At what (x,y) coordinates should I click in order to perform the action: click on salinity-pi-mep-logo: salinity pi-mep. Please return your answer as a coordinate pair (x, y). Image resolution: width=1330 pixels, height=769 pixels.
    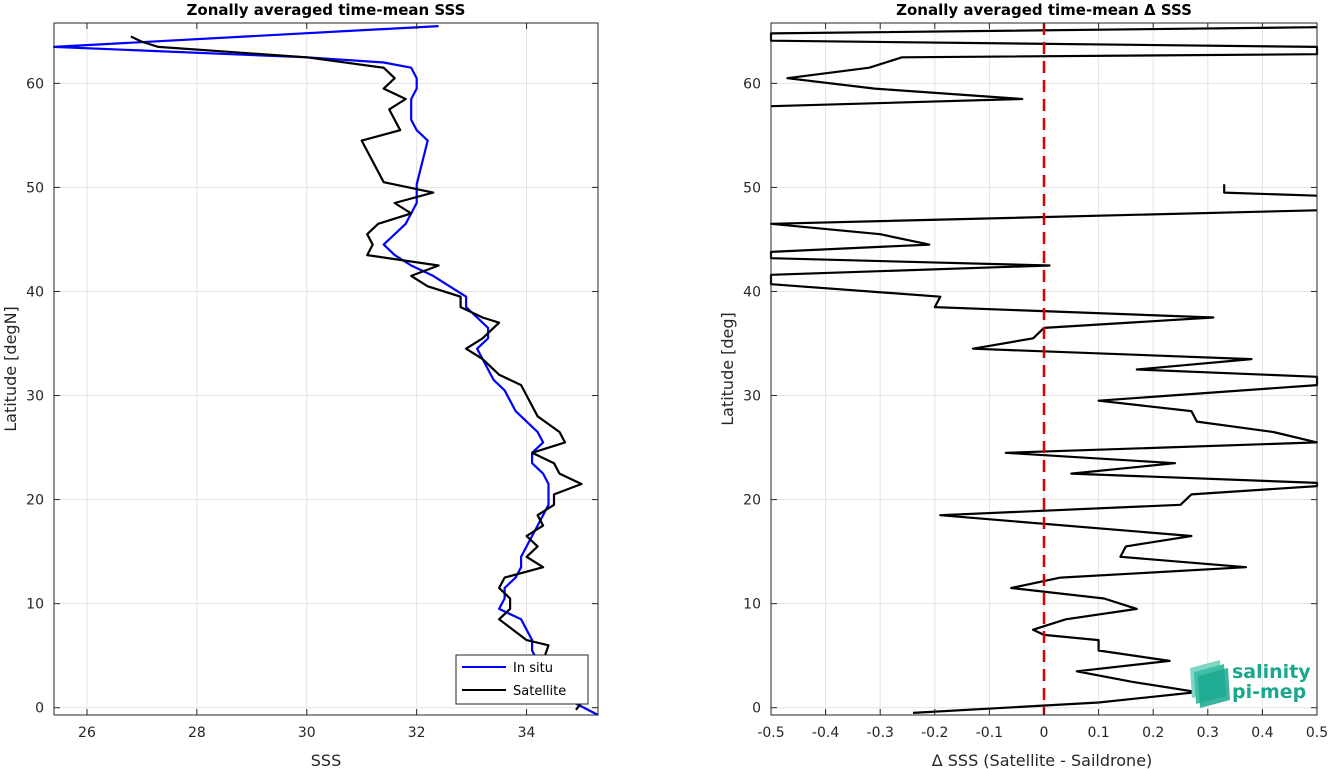
    Looking at the image, I should click on (1250, 684).